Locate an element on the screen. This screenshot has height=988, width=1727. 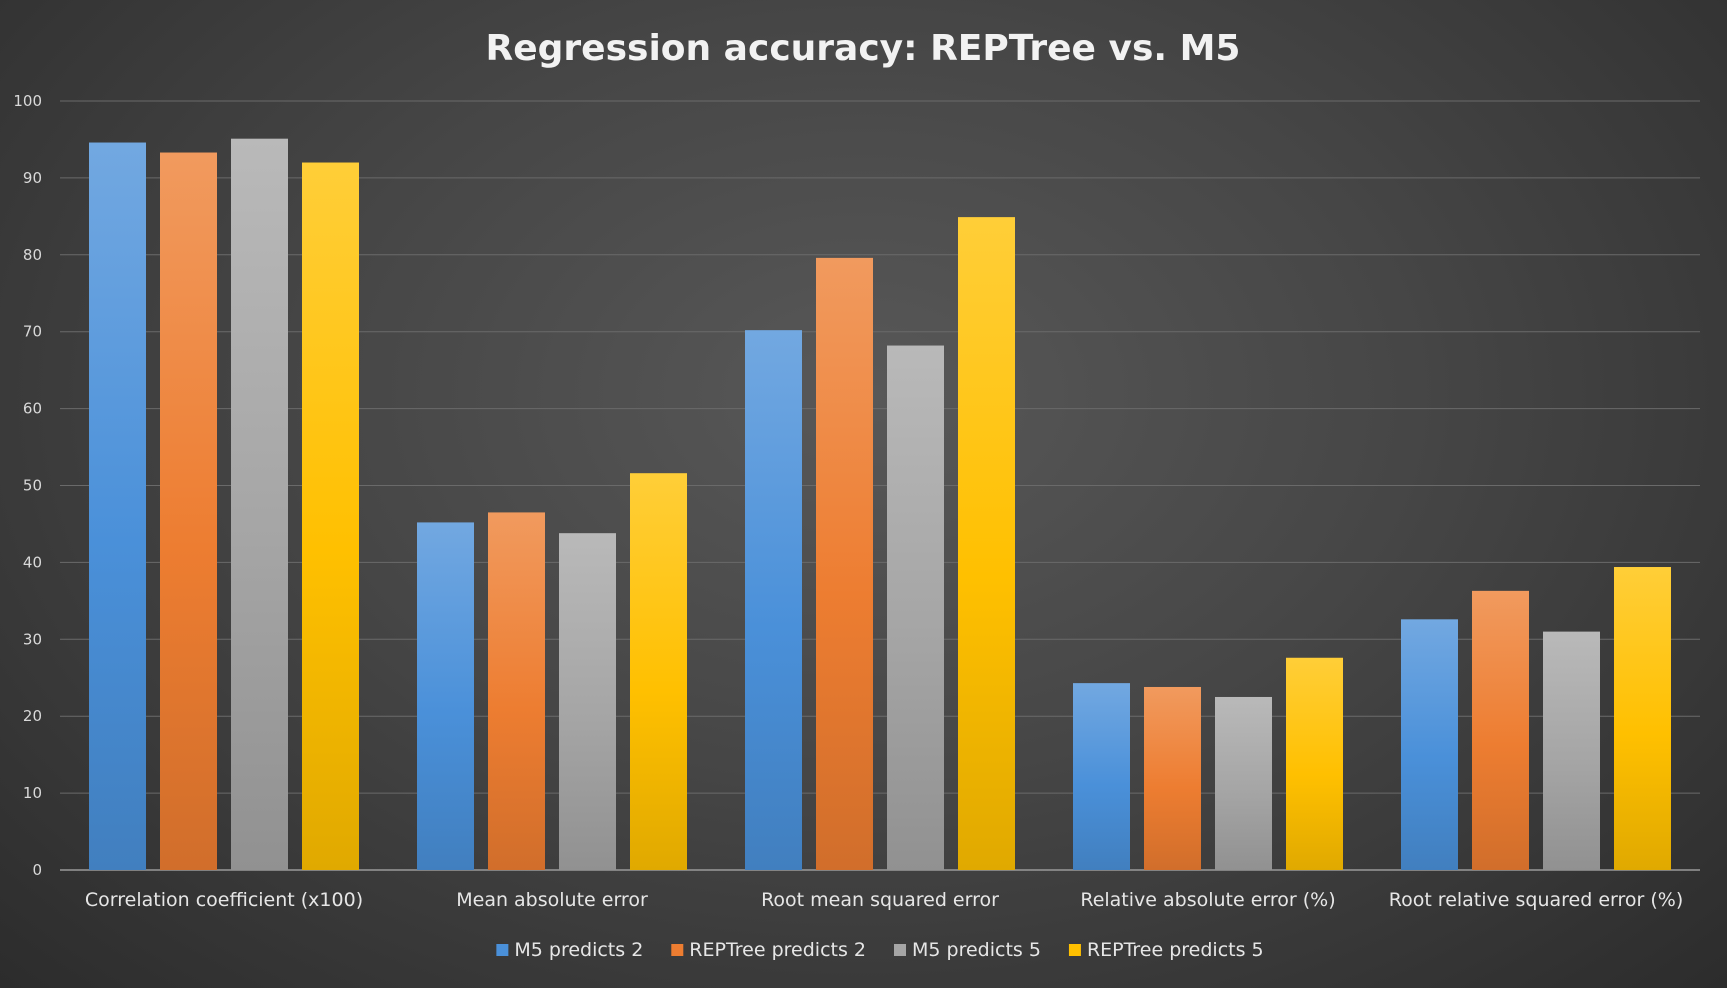
x-category-label: Root relative squared error (%) is located at coordinates (1536, 900).